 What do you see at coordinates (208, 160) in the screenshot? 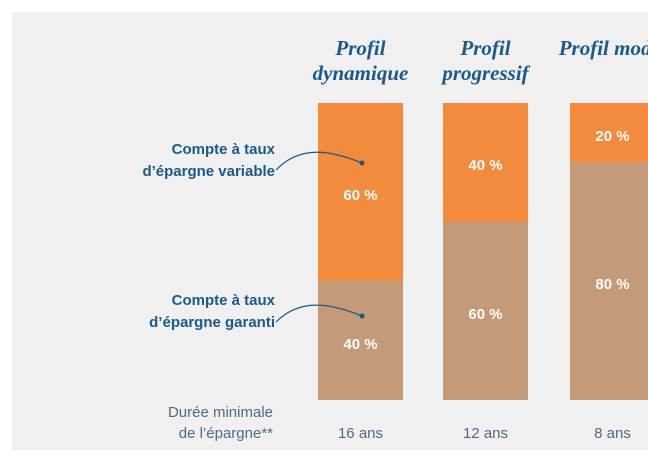
I see `legend-entry: Compte à taux d’épargne variable` at bounding box center [208, 160].